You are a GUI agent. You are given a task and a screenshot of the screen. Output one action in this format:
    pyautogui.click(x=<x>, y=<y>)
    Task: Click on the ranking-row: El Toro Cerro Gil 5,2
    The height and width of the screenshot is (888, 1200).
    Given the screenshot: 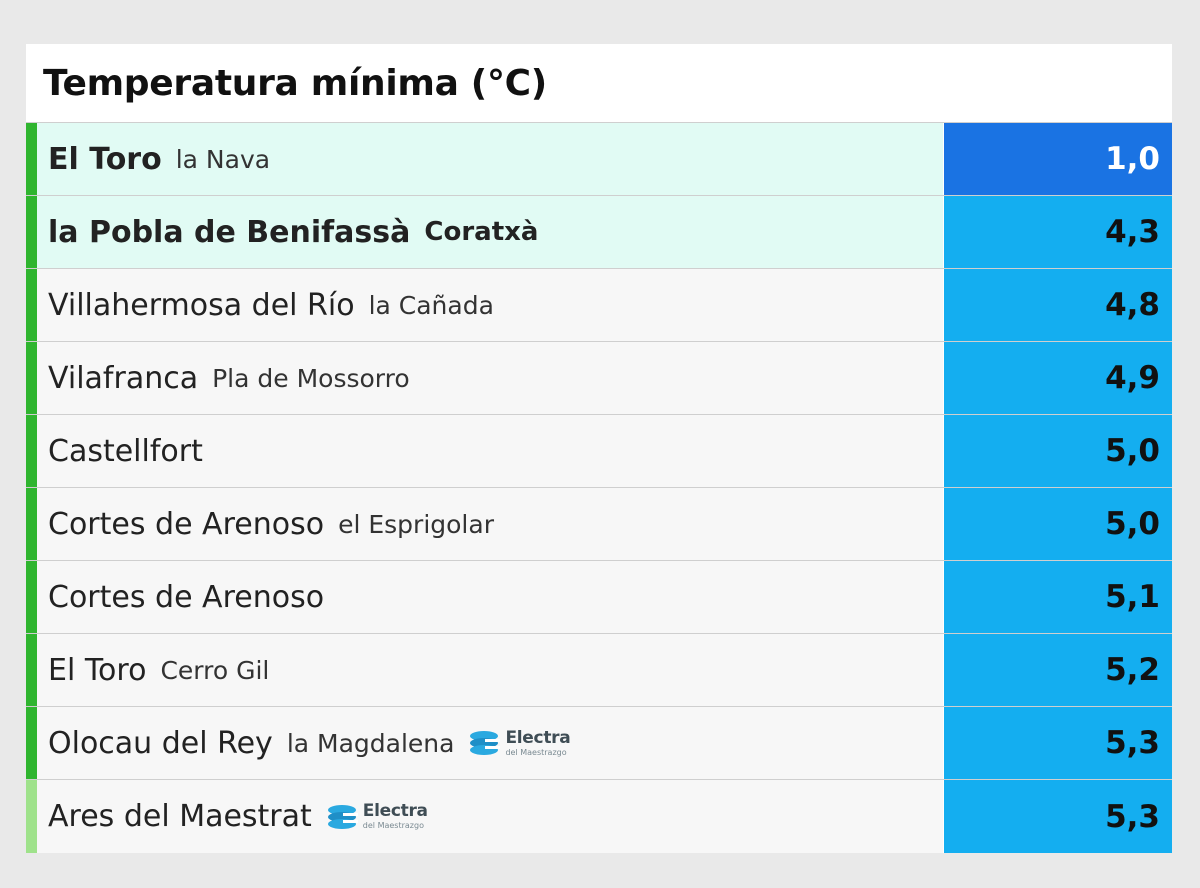 What is the action you would take?
    pyautogui.click(x=599, y=670)
    